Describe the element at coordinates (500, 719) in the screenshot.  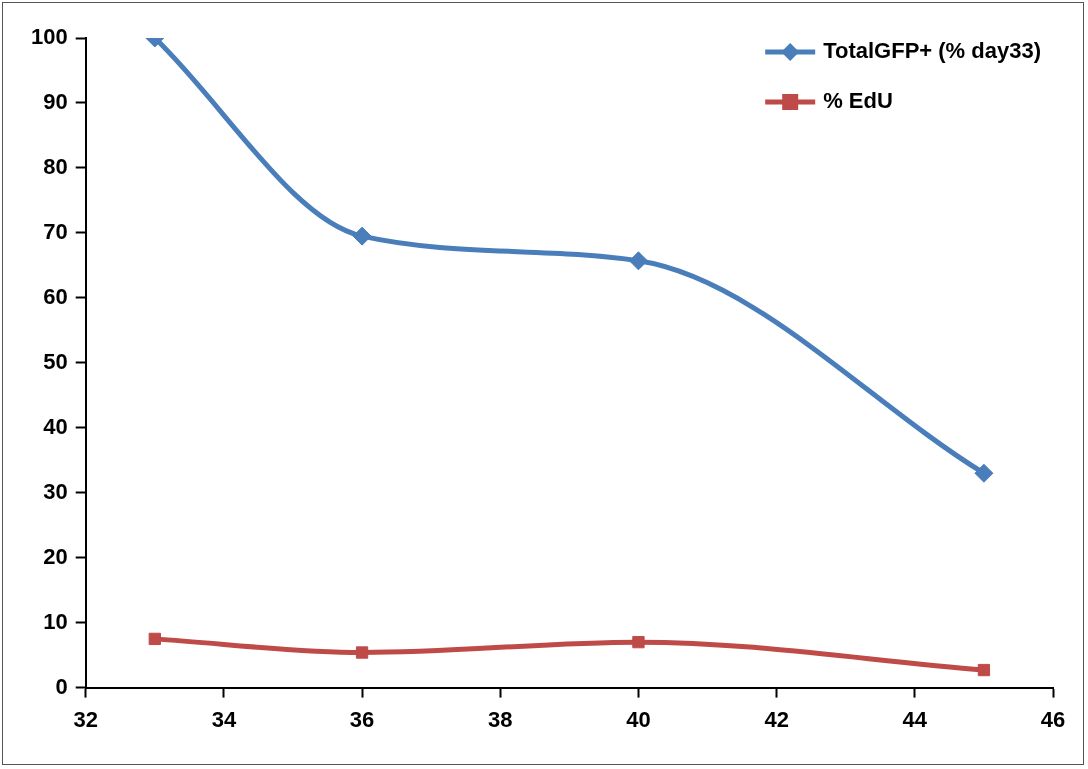
I see `x-tick-label: 38` at that location.